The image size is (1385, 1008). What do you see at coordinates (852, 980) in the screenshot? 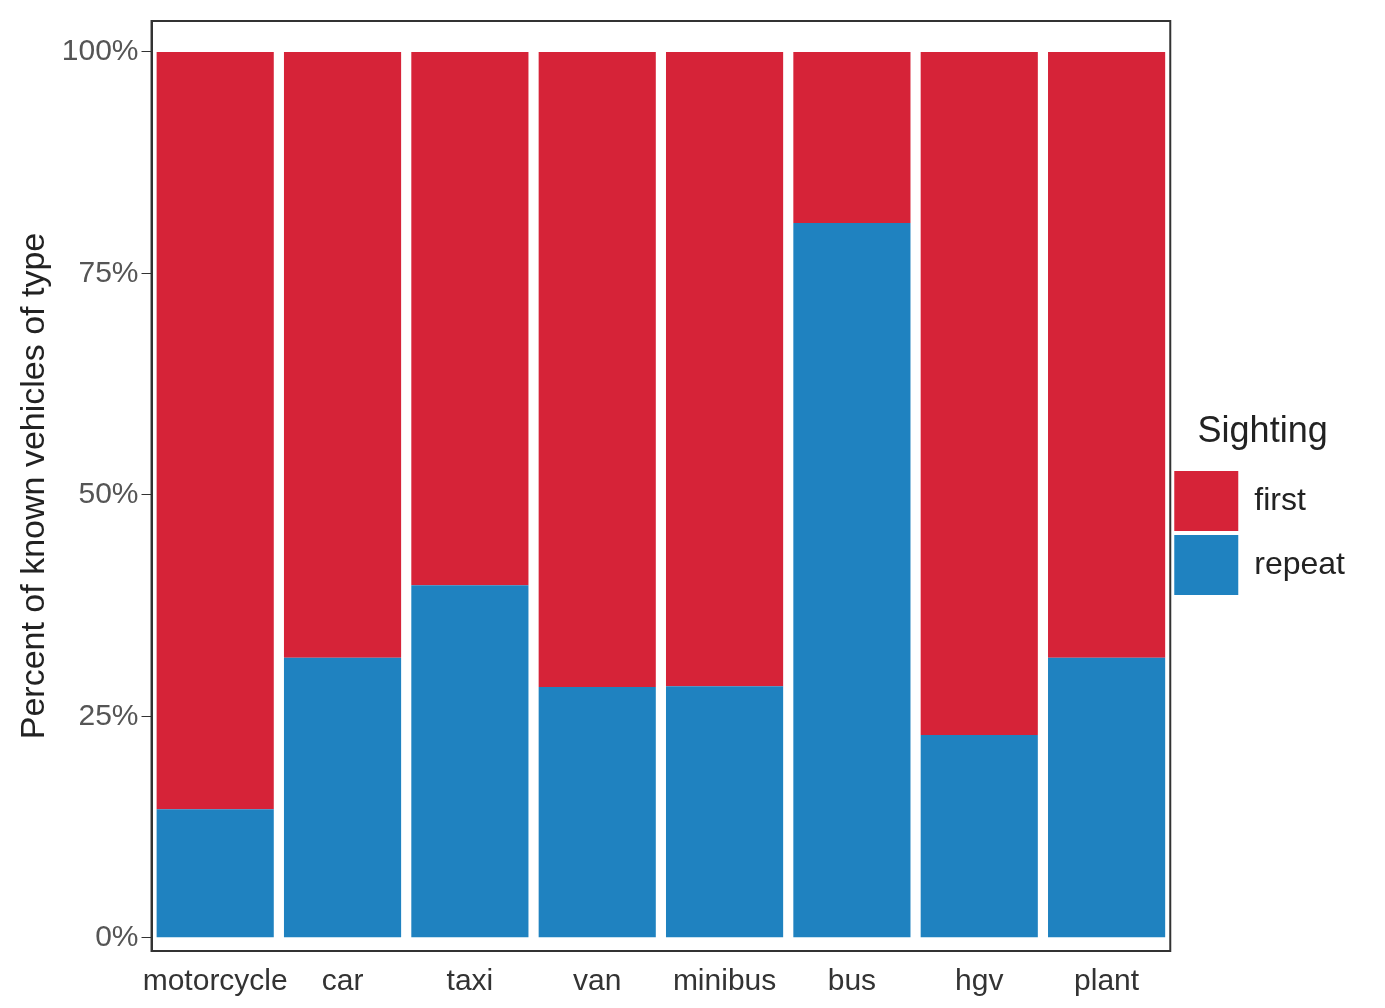
I see `x-tick-label: bus` at bounding box center [852, 980].